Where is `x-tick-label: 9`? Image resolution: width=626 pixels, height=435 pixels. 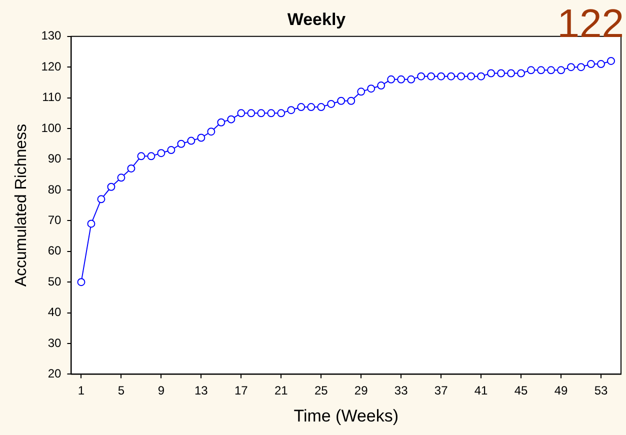
x-tick-label: 9 is located at coordinates (161, 391).